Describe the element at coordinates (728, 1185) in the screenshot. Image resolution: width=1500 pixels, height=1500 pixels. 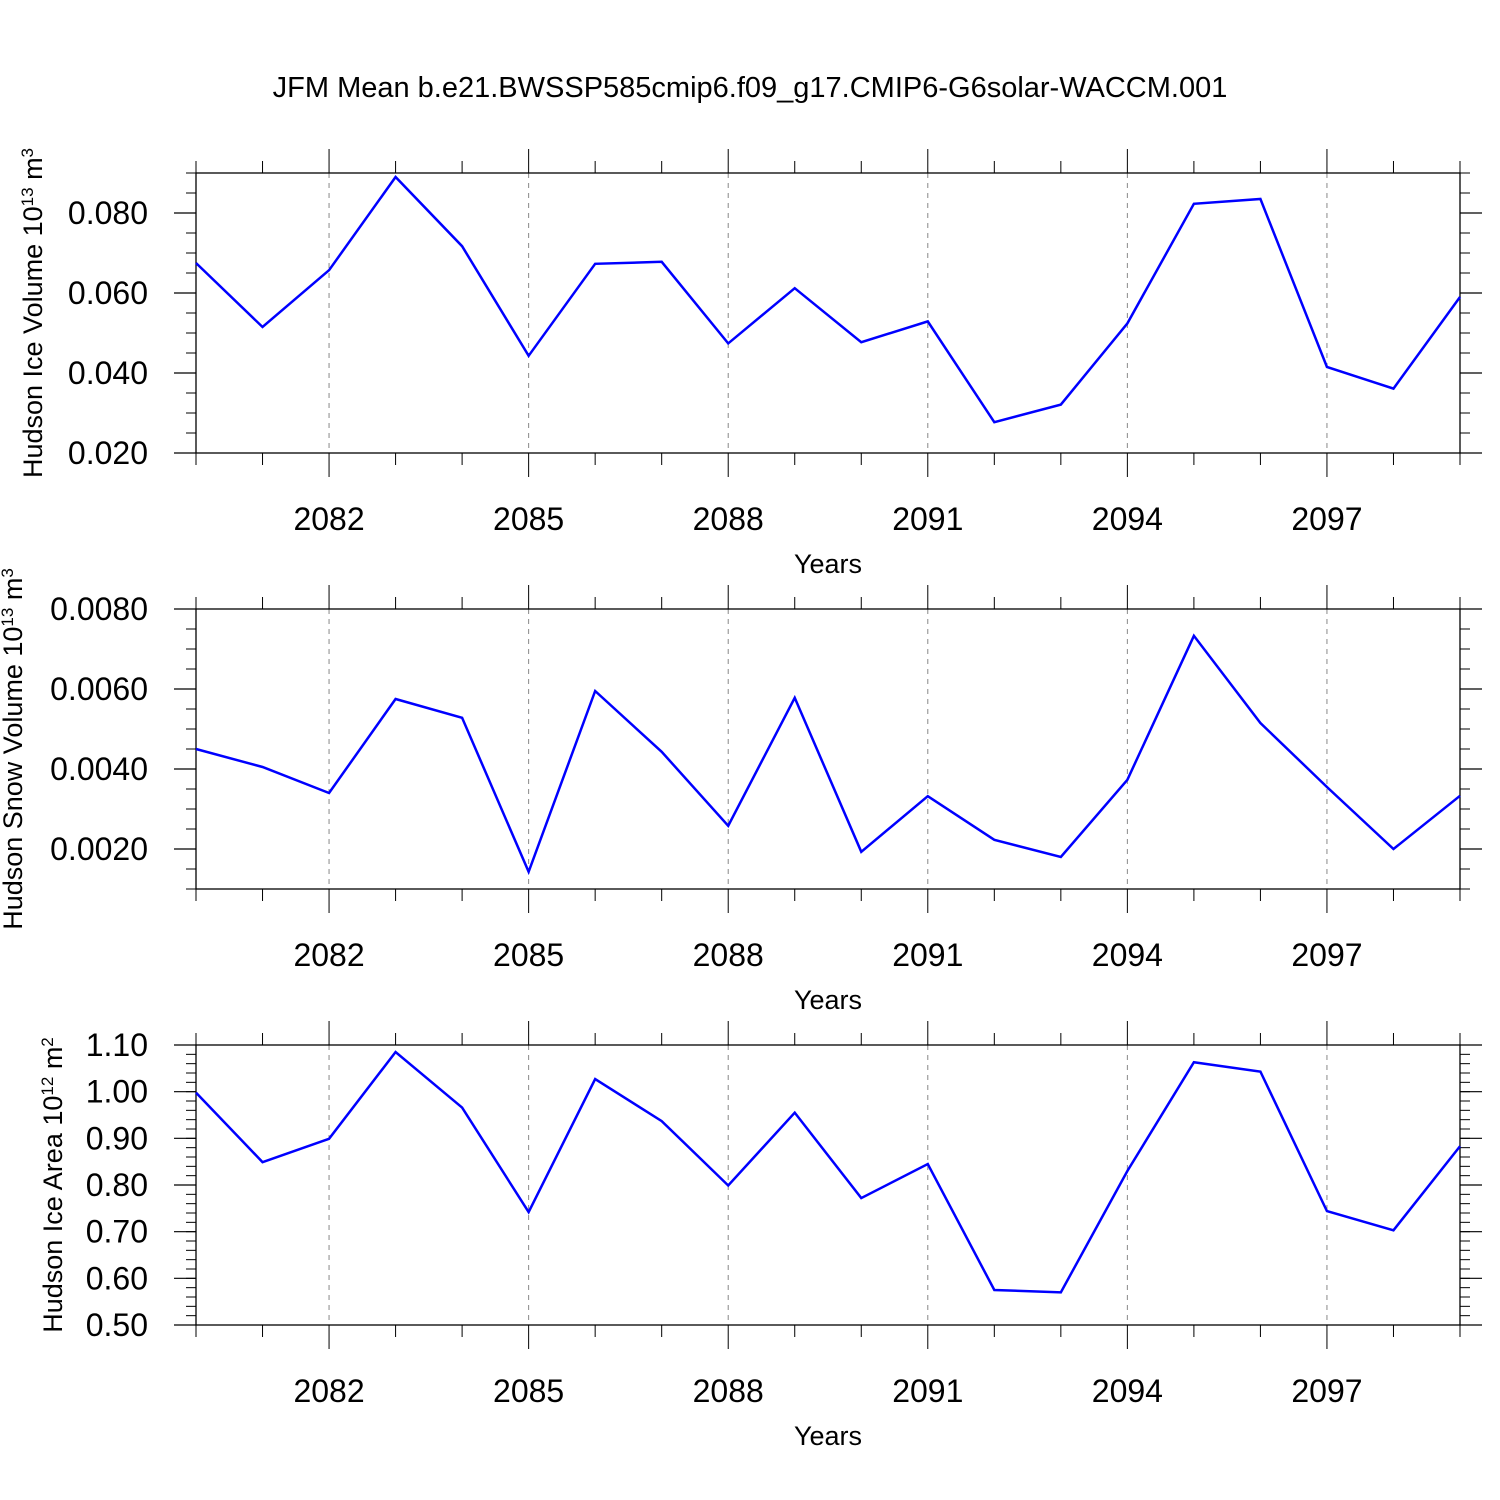
I see `panel-3-data-point-2088` at that location.